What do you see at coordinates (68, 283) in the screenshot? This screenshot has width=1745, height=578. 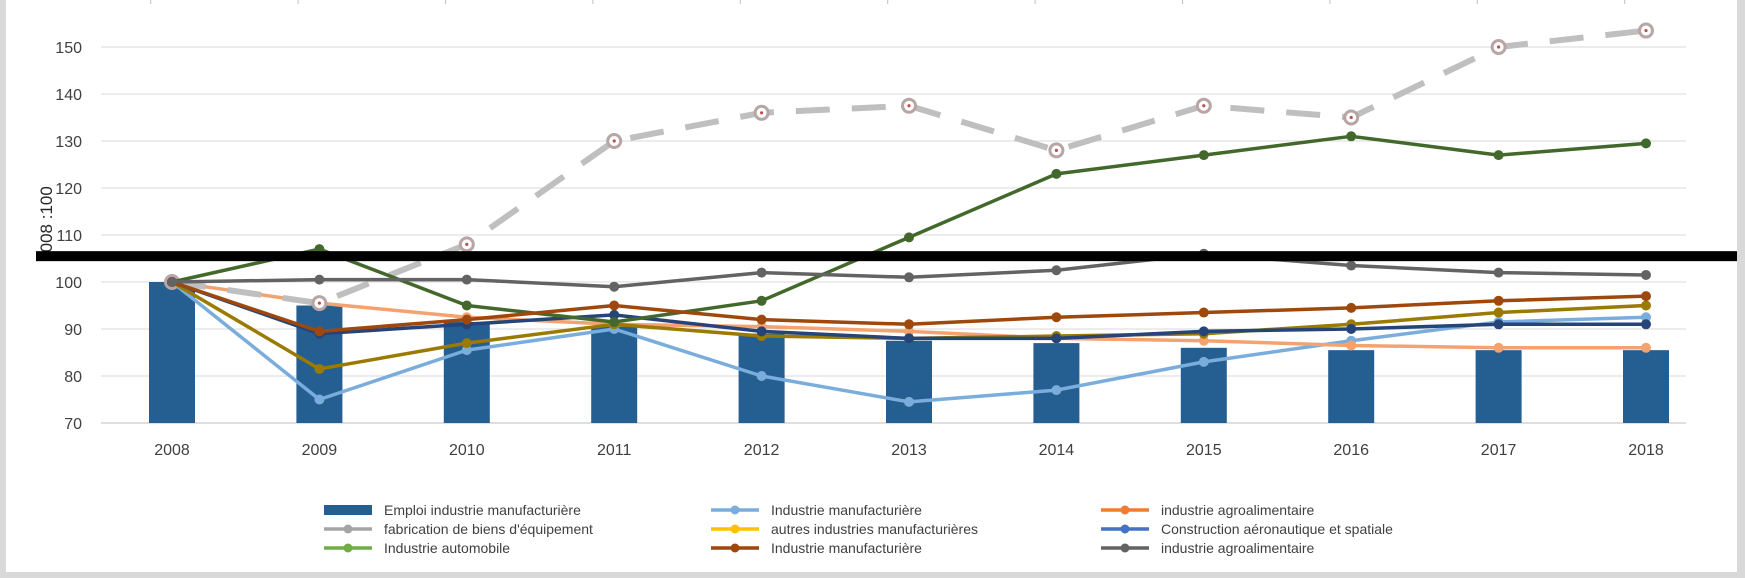 I see `y-tick-label: 100` at bounding box center [68, 283].